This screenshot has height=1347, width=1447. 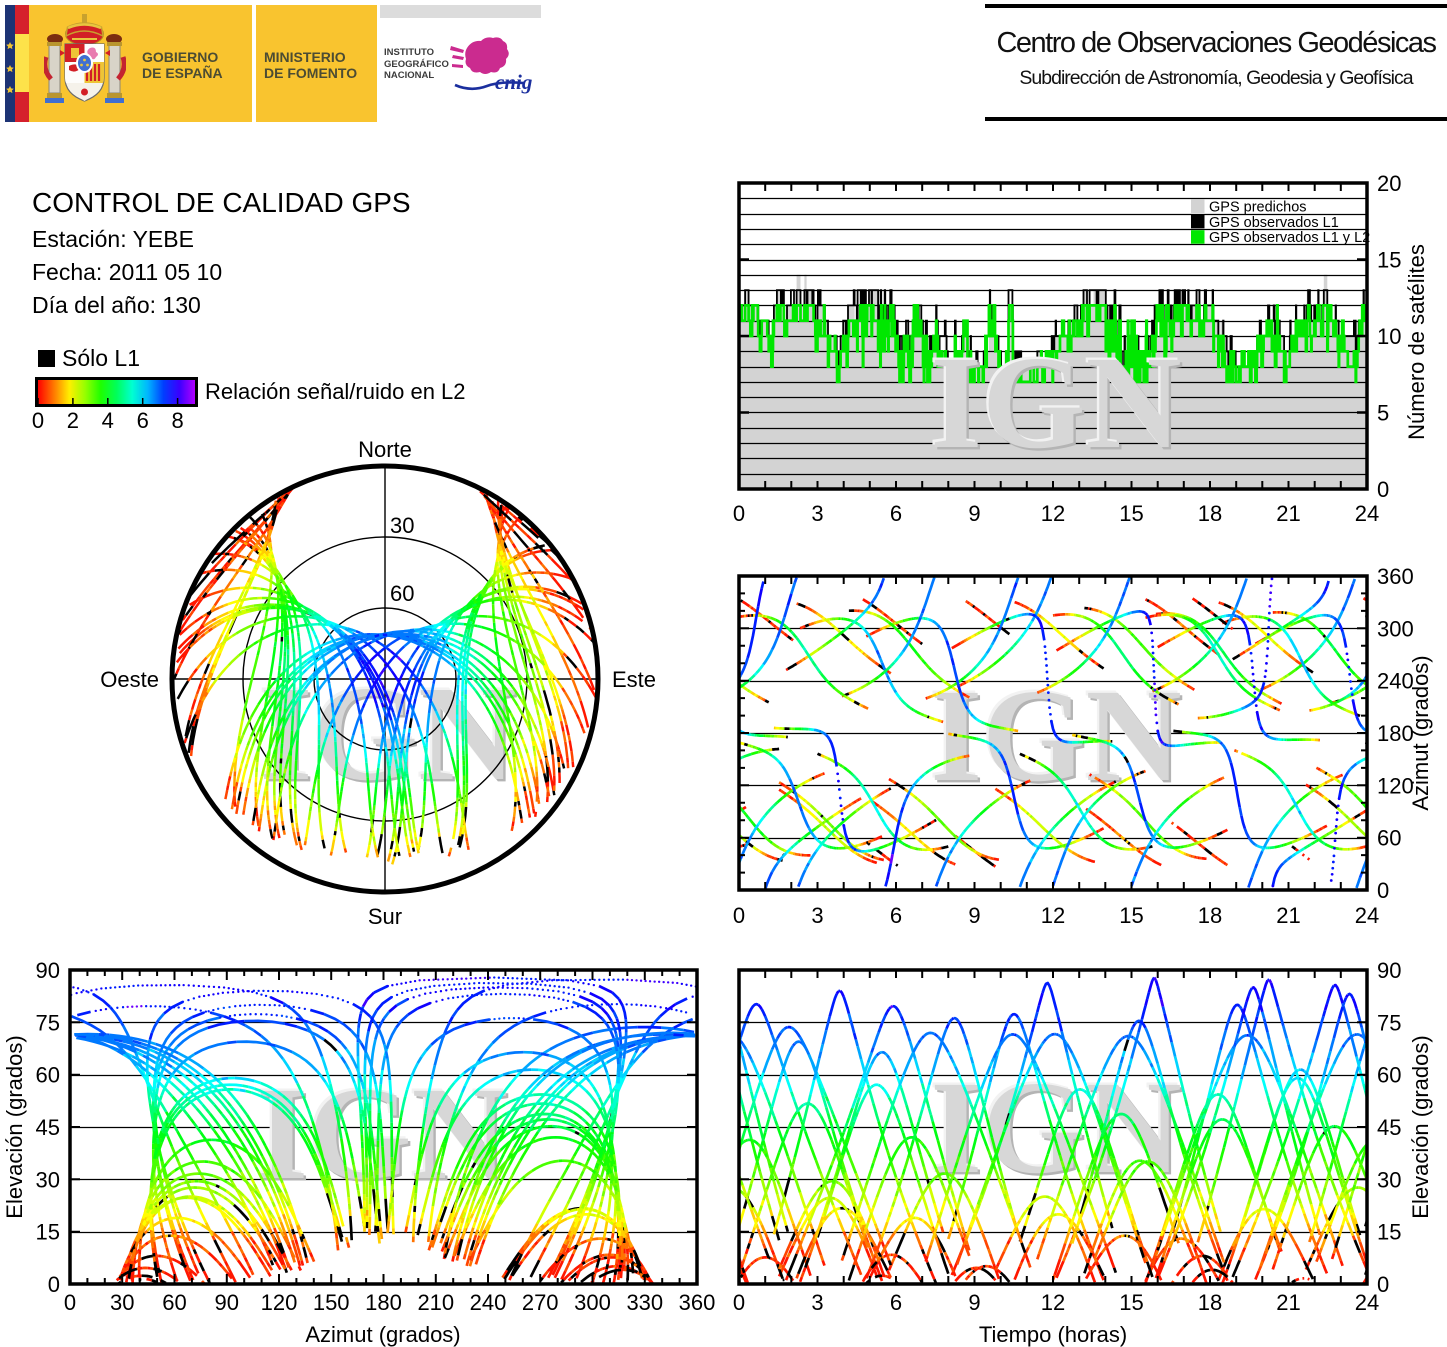 I want to click on svg-text: 20, so click(x=1389, y=183).